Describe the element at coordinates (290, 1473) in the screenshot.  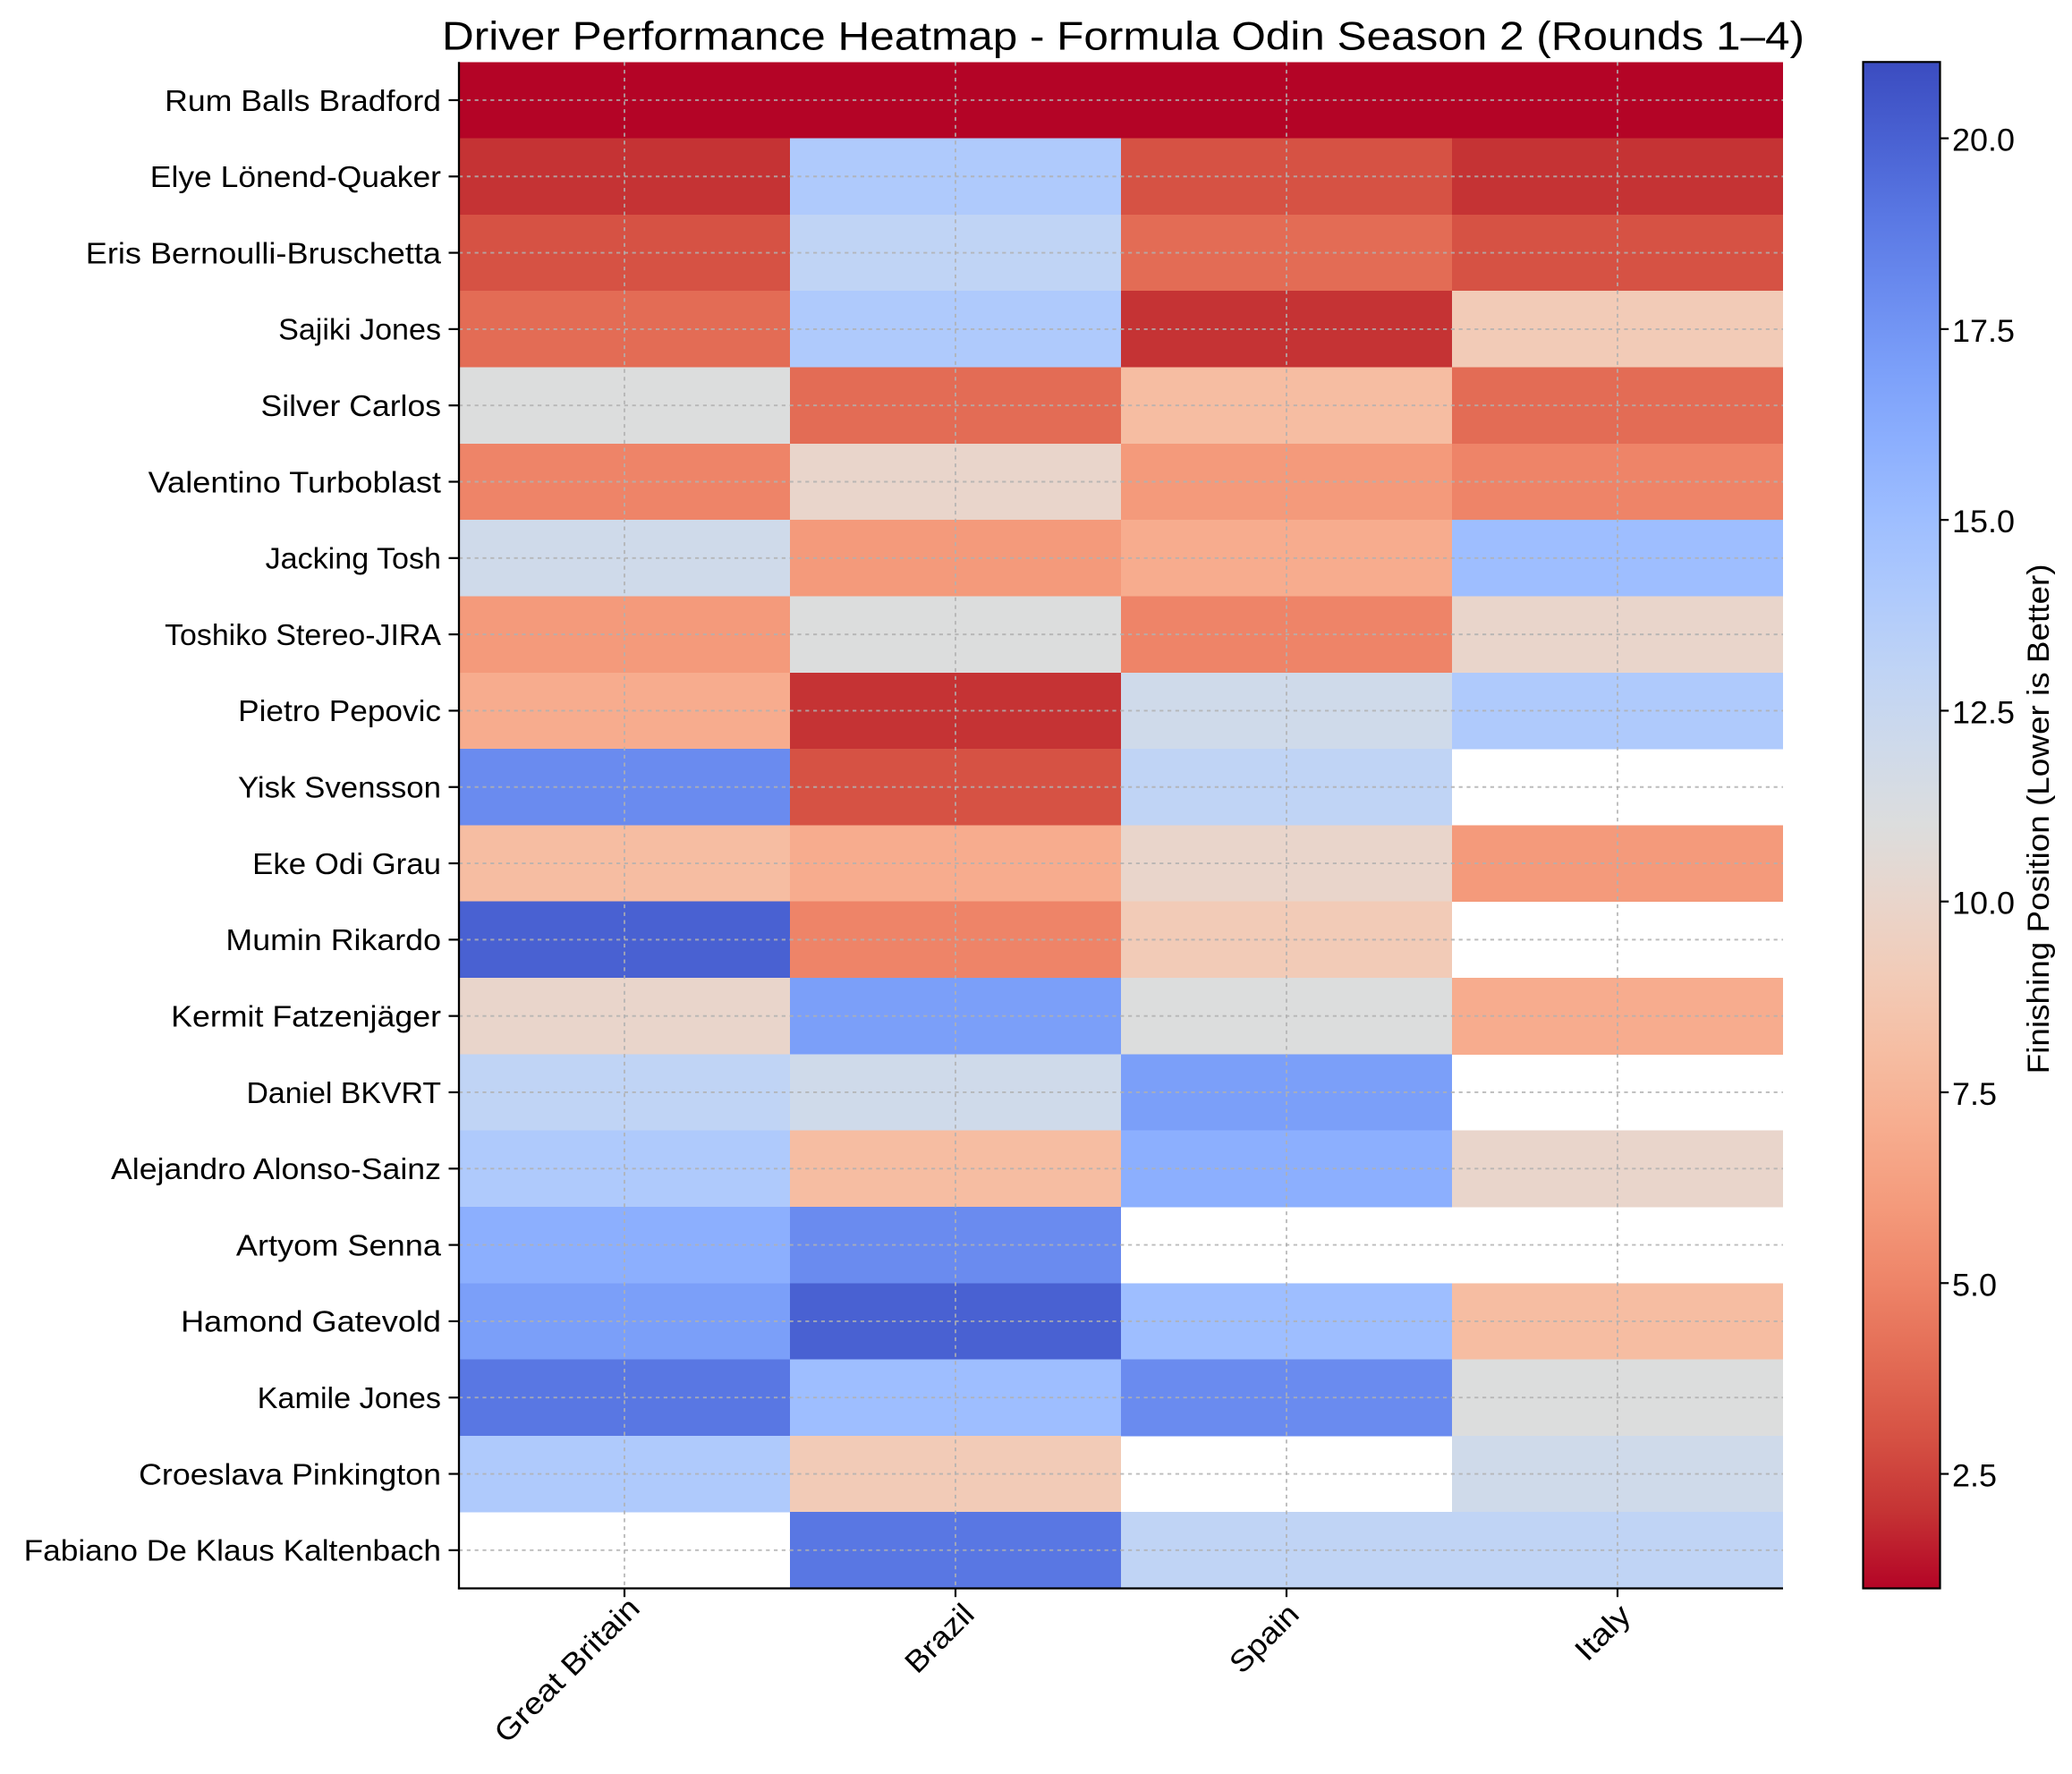
I see `svg-text: Croeslava Pinkington` at that location.